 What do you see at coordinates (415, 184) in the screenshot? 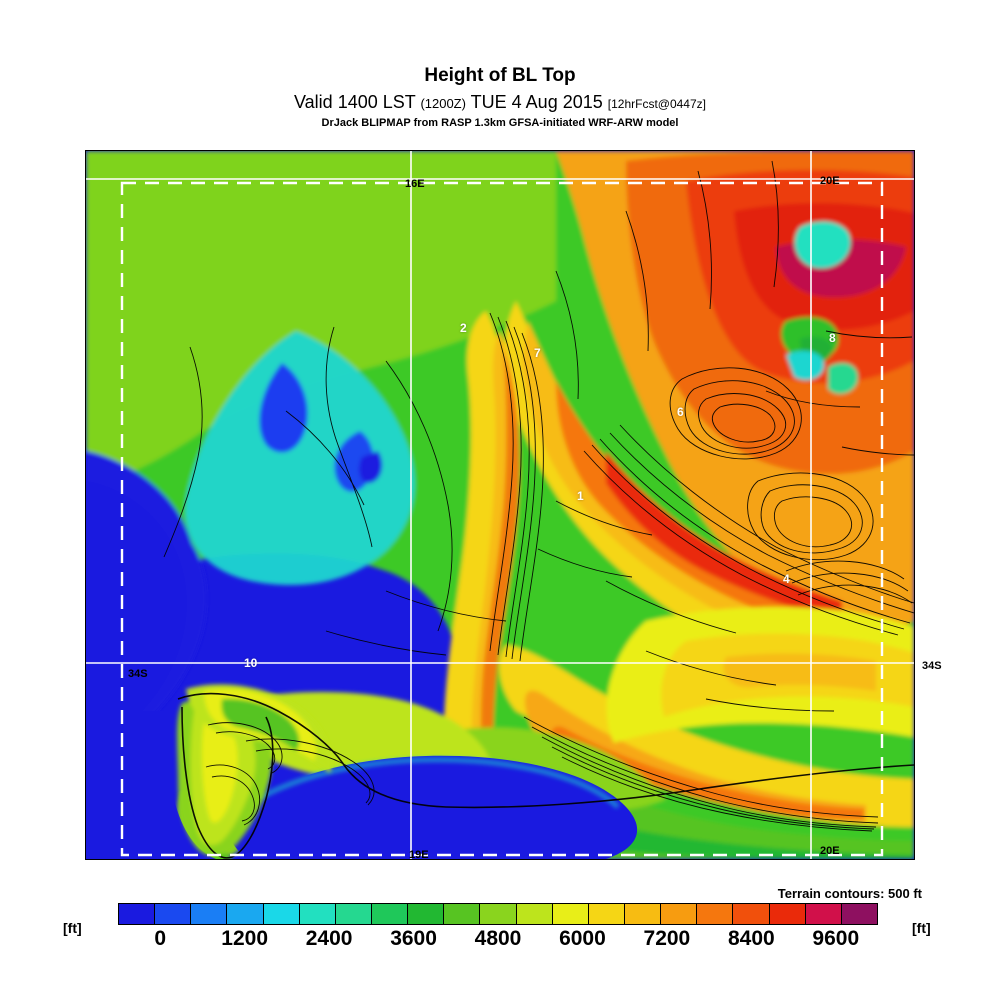
I see `gridlabel-16e: 16E` at bounding box center [415, 184].